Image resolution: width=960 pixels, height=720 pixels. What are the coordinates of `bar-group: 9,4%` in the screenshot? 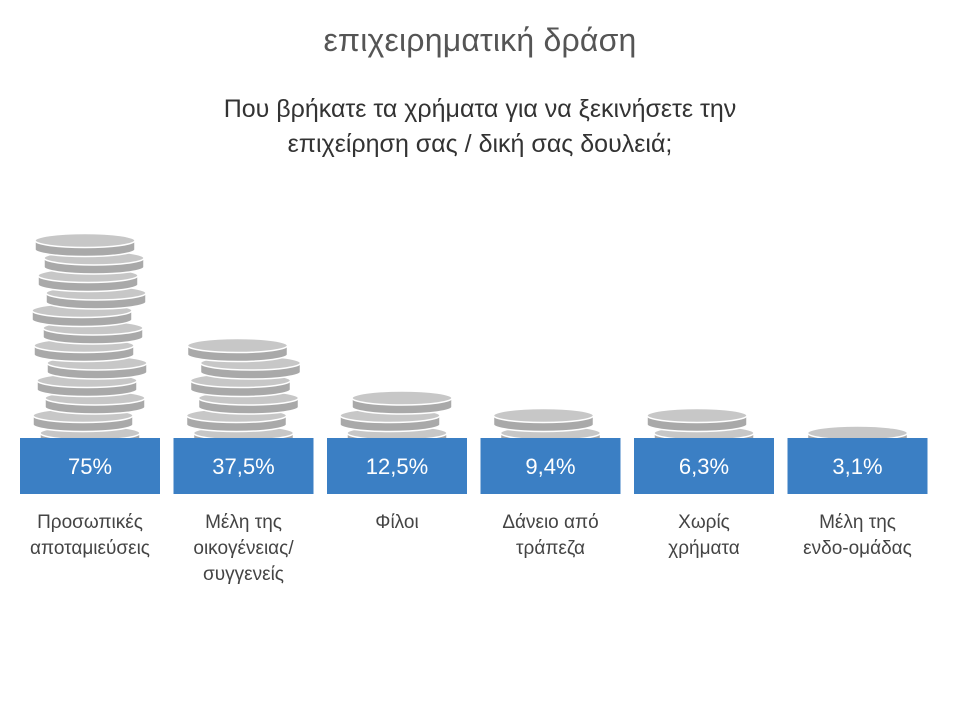 It's located at (550, 450).